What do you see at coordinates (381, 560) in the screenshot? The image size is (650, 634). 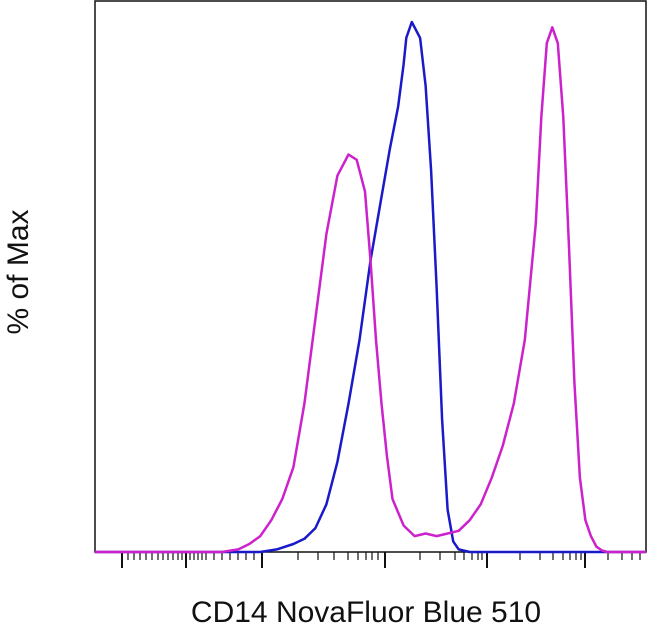 I see `x-axis-ticks` at bounding box center [381, 560].